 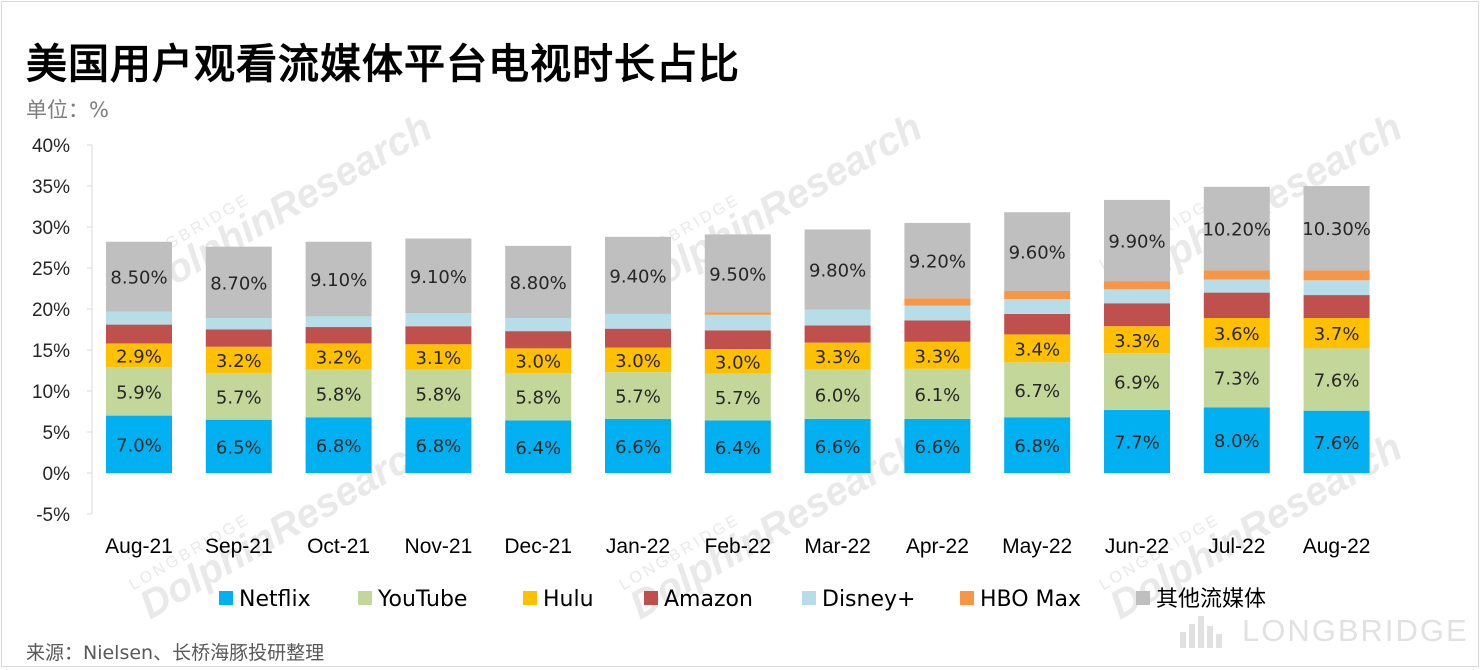 I want to click on chart-title: 美国用户观看流媒体平台电视时长占比, so click(x=383, y=64).